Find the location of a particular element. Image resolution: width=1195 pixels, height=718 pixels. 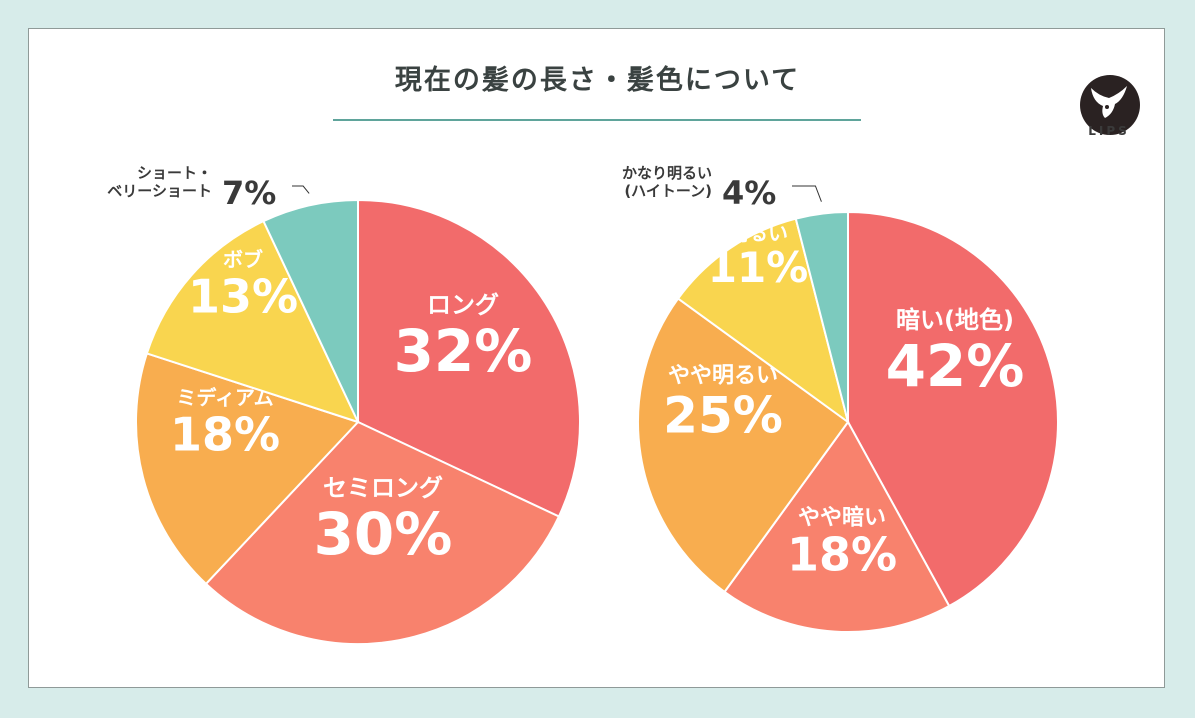

lips-deer-logo-icon is located at coordinates (1110, 105).